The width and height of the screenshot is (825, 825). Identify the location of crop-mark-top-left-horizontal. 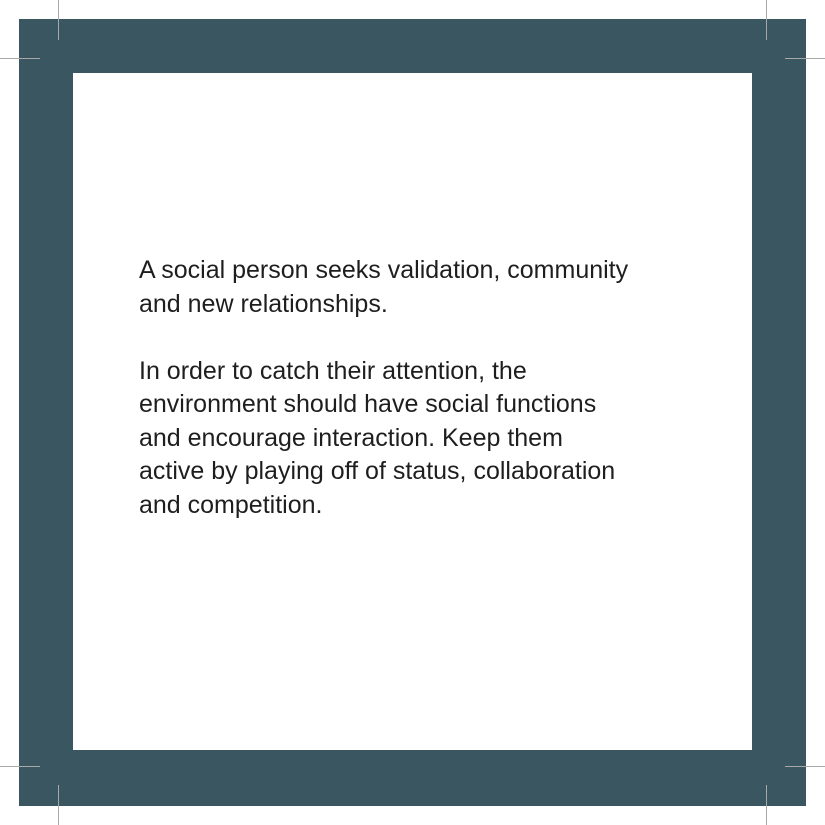
(20, 58).